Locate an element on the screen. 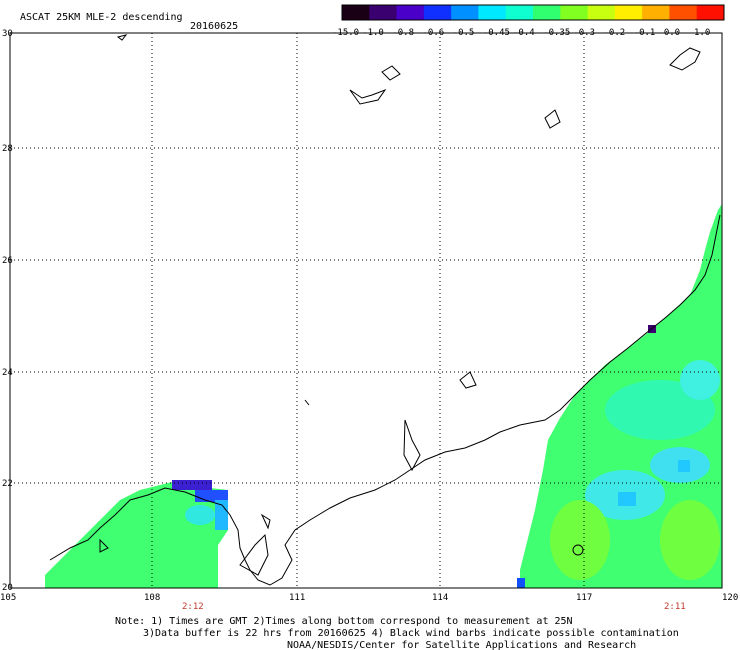 The image size is (740, 650). colorbar-label: -0.35 is located at coordinates (556, 33).